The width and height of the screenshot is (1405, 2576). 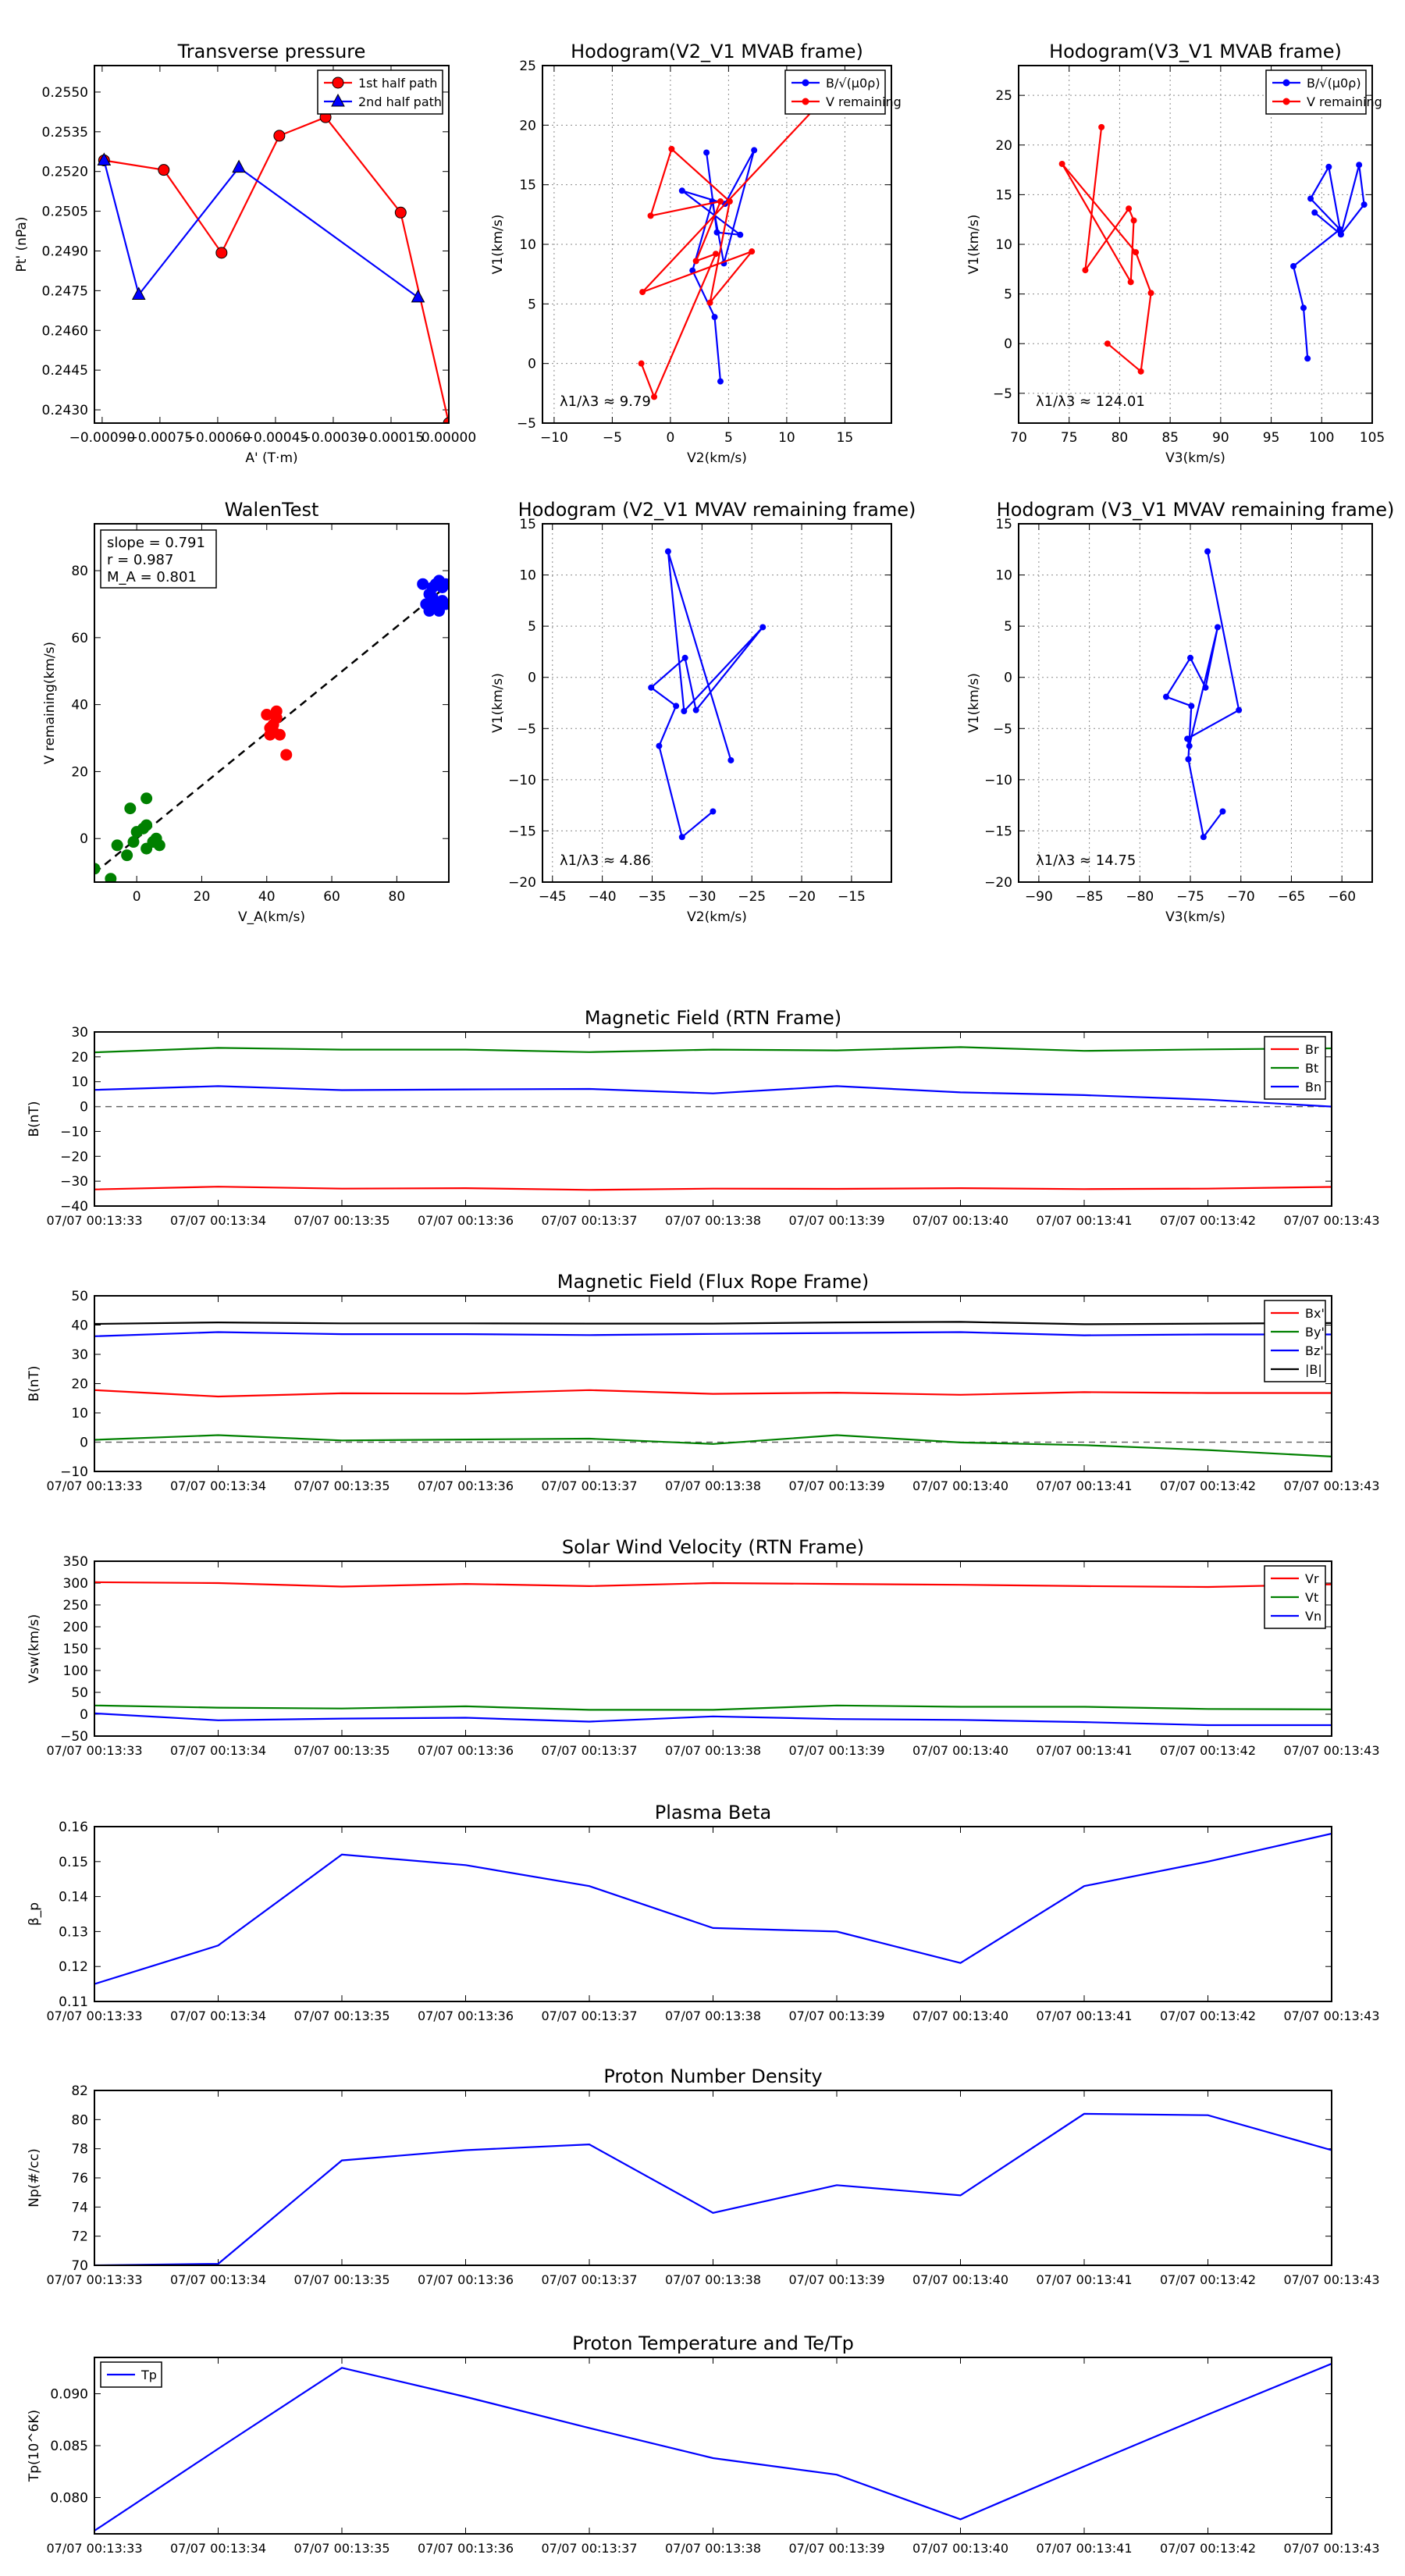 I want to click on chart-title: Hodogram(V3_V1 MVAB frame), so click(x=1196, y=51).